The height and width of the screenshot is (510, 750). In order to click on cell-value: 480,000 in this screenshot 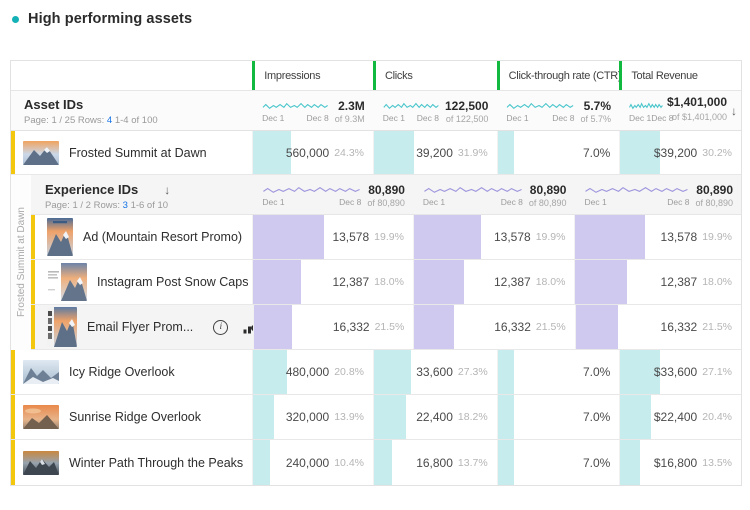, I will do `click(307, 372)`.